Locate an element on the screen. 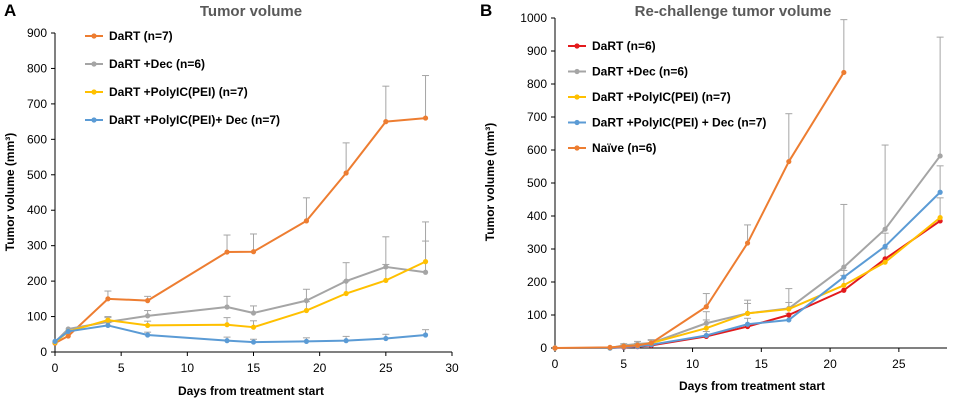  y-tick-label: 1000 is located at coordinates (533, 18).